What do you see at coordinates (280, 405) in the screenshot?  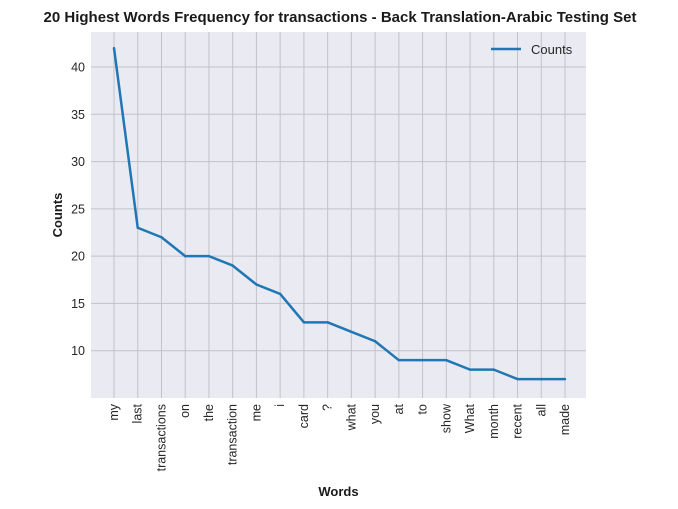 I see `x-tick-label: i` at bounding box center [280, 405].